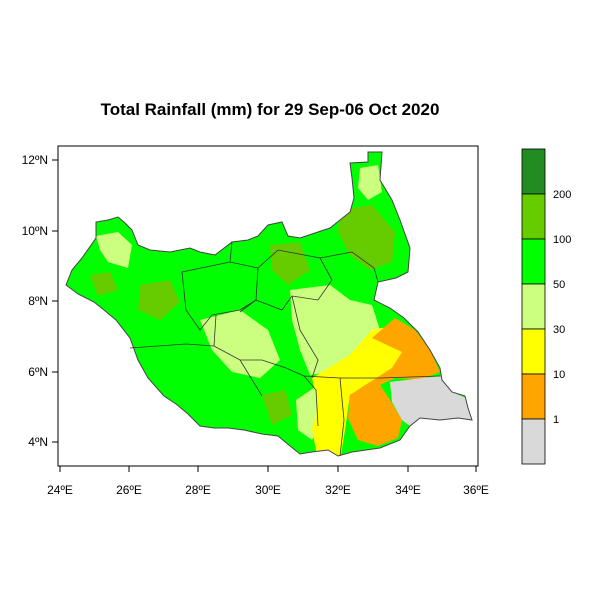 The width and height of the screenshot is (600, 600). Describe the element at coordinates (562, 307) in the screenshot. I see `legend-labels: 200 100 50 30 10 1` at that location.